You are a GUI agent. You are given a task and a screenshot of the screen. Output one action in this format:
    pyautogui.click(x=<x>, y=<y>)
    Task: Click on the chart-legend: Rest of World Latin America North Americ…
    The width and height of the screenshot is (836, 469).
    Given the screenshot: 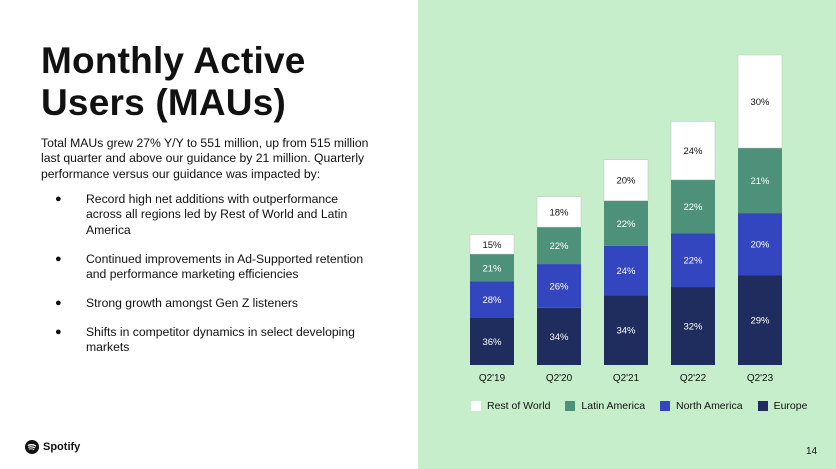 What is the action you would take?
    pyautogui.click(x=639, y=406)
    